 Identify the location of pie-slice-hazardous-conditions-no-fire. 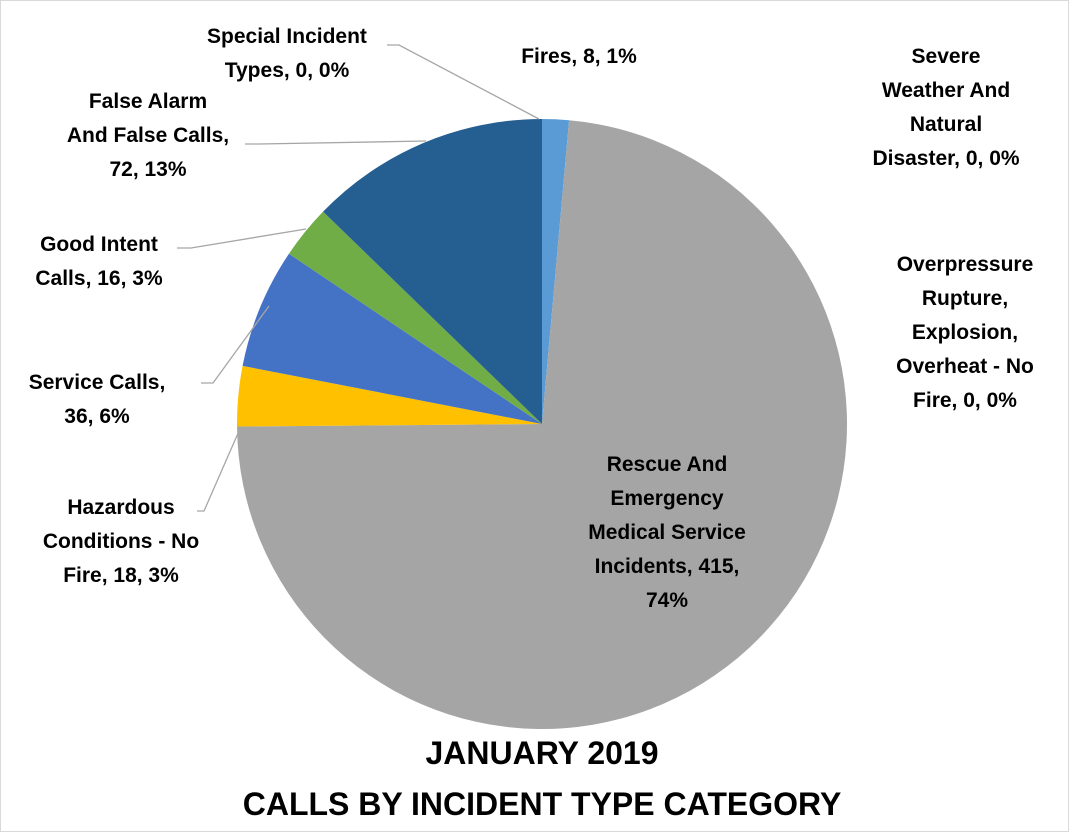
(389, 396).